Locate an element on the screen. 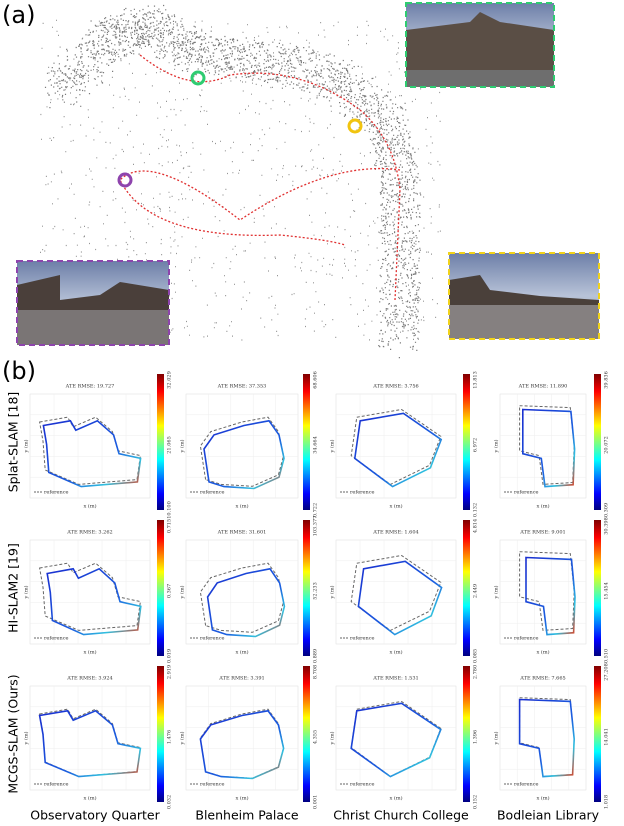 Image resolution: width=624 pixels, height=826 pixels. colorbar-label: 4.355 is located at coordinates (316, 737).